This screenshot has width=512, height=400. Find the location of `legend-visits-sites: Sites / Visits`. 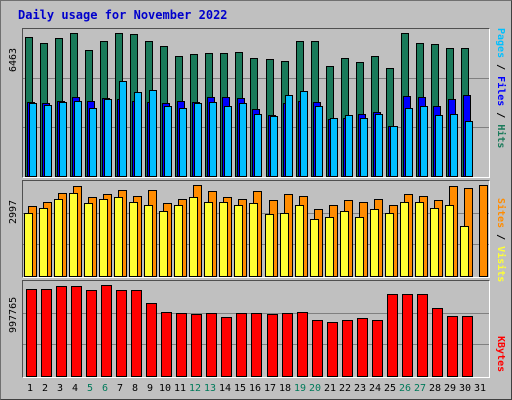

legend-visits-sites: Sites / Visits is located at coordinates (500, 240).